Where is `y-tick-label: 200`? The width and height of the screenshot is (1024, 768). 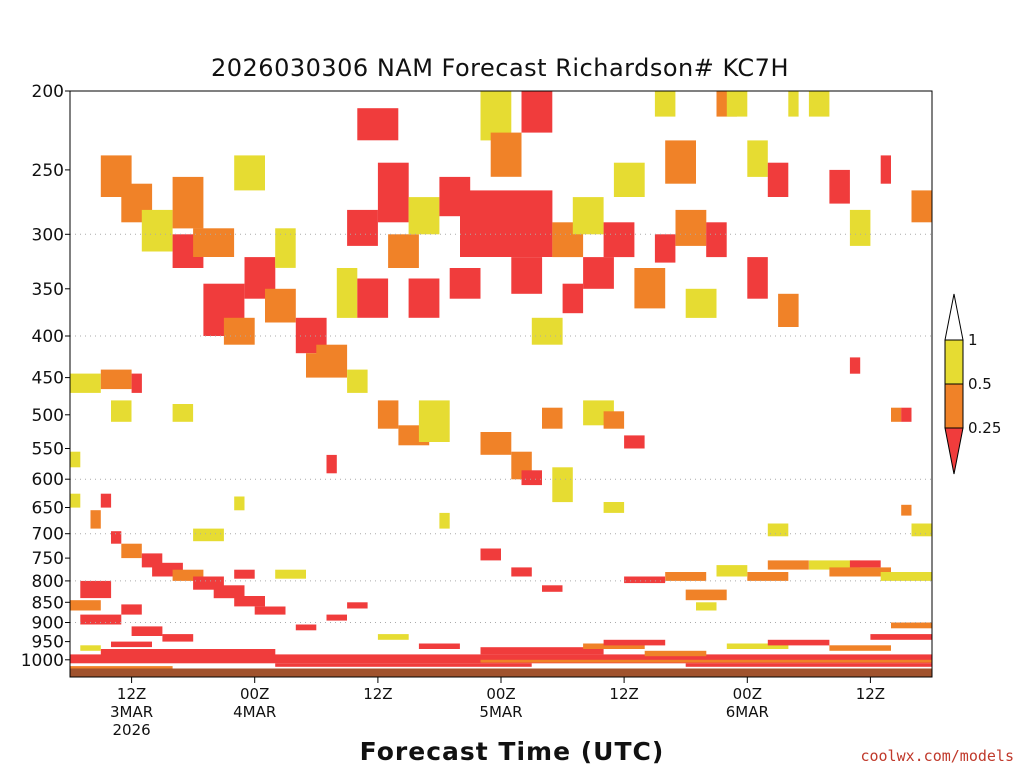 y-tick-label: 200 is located at coordinates (48, 92).